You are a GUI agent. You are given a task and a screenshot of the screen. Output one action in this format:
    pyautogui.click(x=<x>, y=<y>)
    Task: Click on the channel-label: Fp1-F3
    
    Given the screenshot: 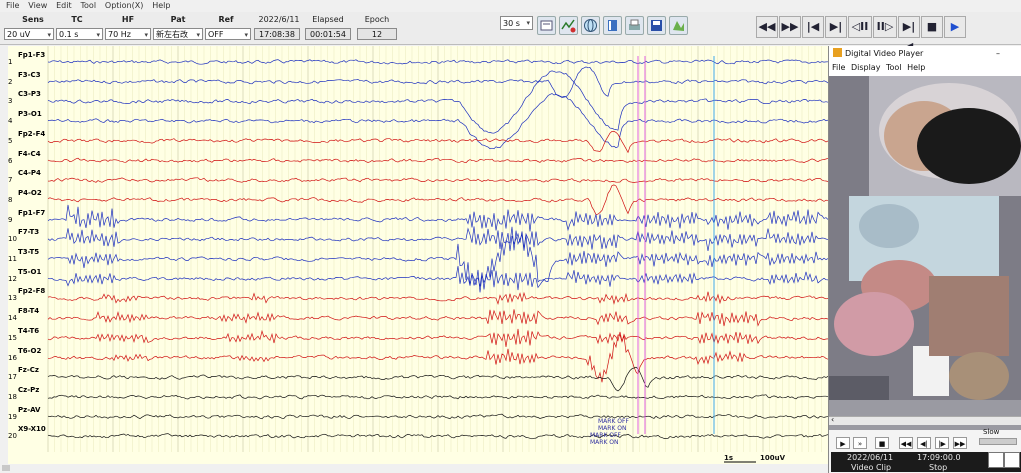 What is the action you would take?
    pyautogui.click(x=32, y=55)
    